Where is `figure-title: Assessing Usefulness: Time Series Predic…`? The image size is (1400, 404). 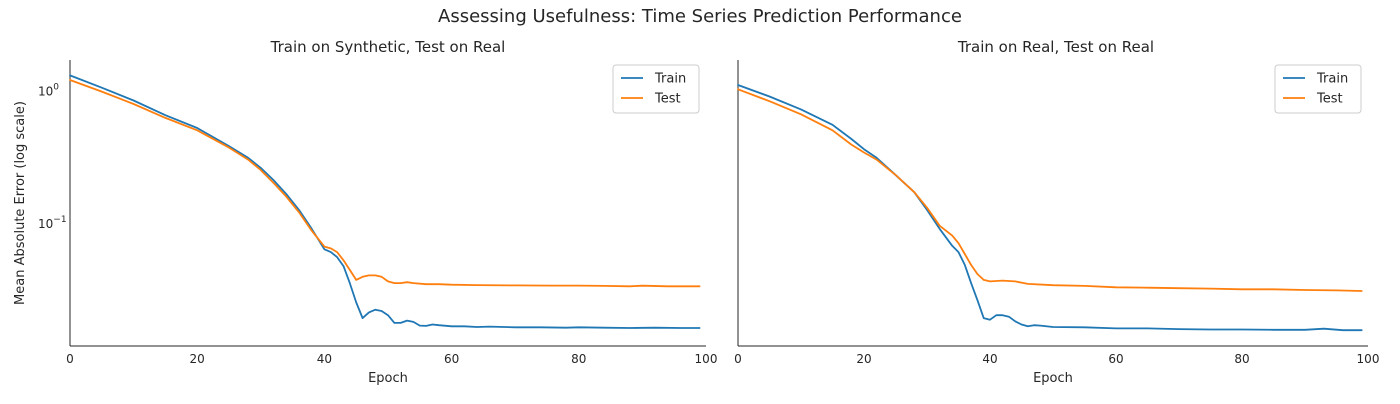 figure-title: Assessing Usefulness: Time Series Predic… is located at coordinates (700, 16).